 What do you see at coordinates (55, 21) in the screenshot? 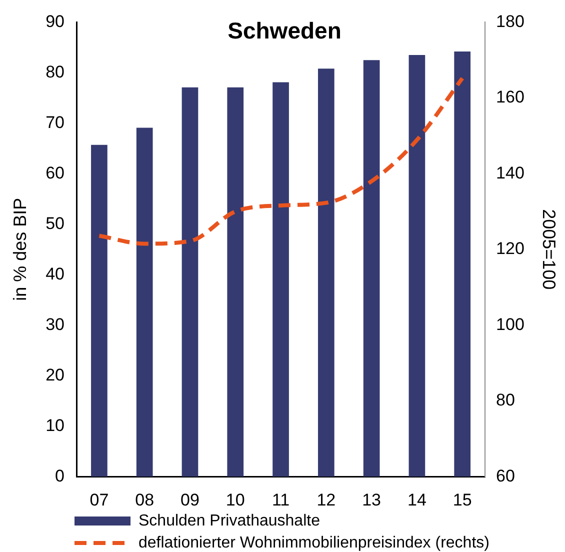
I see `y-tick-label: 90` at bounding box center [55, 21].